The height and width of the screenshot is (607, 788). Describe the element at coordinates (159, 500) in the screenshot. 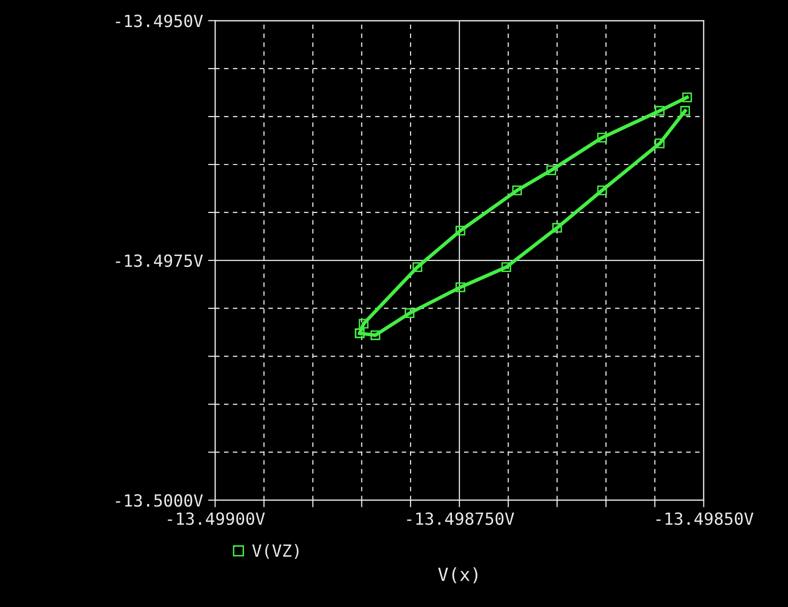

I see `y-tick-label: -13.5000V` at that location.